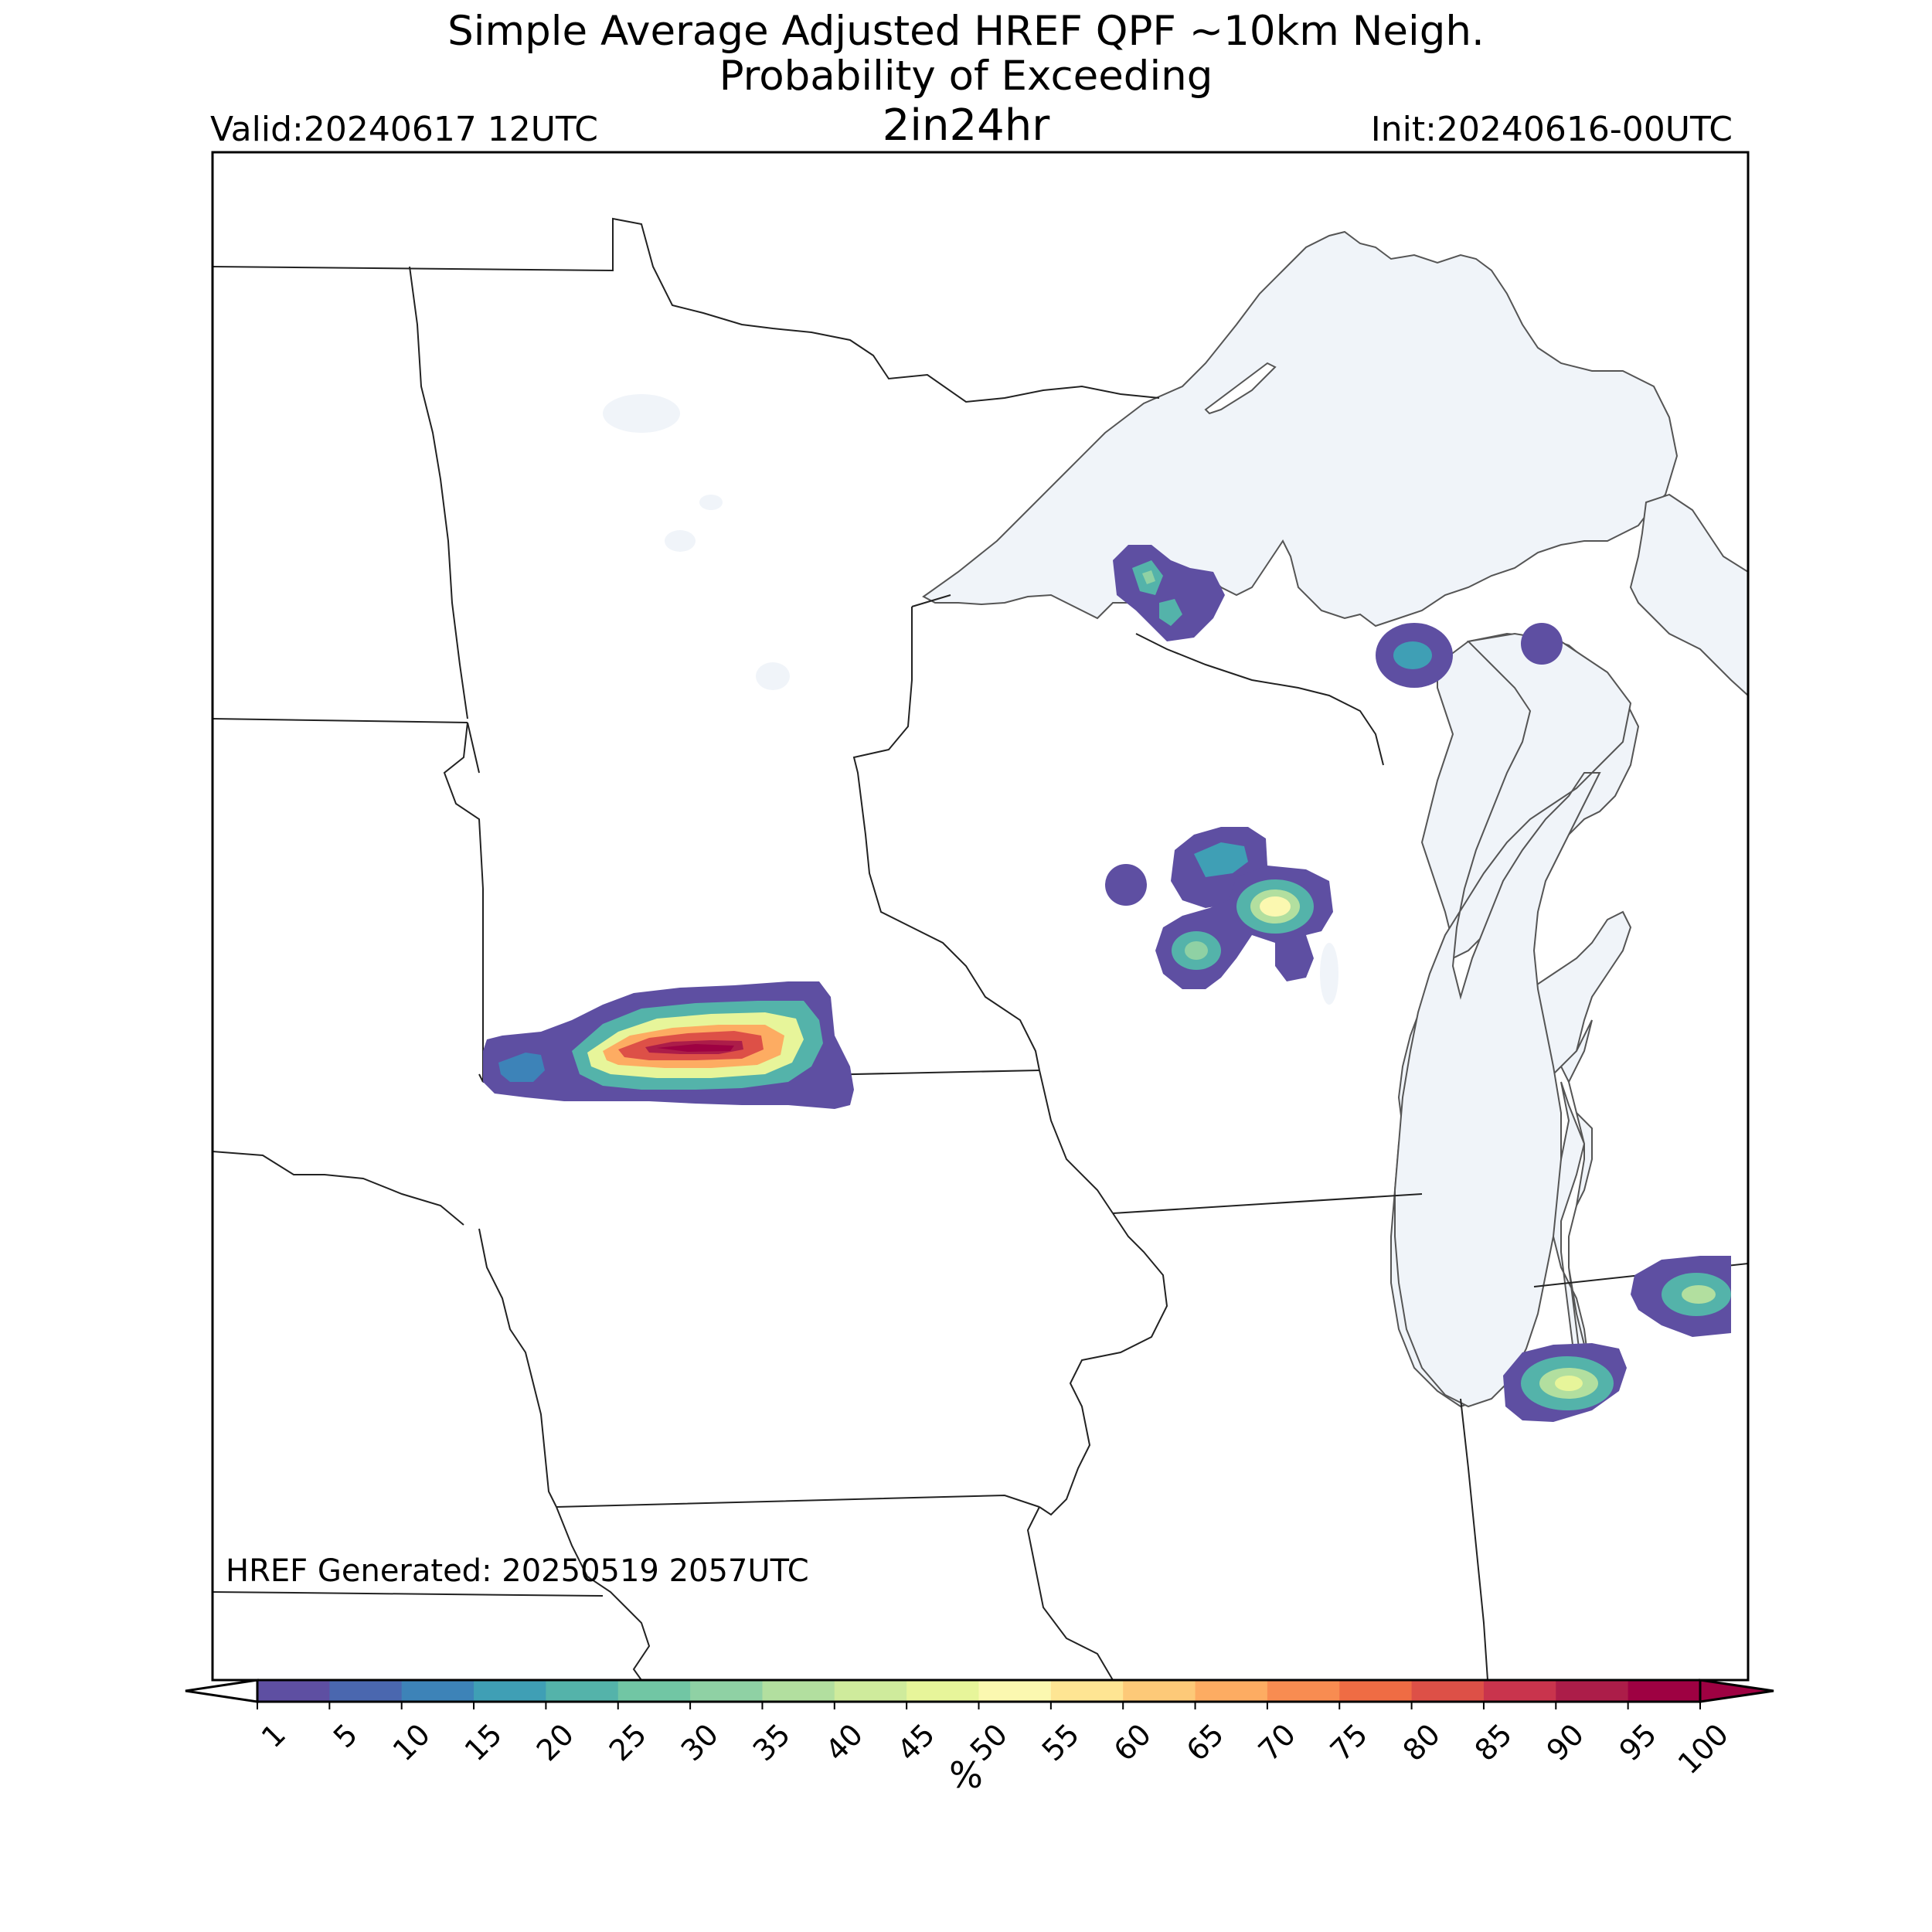  What do you see at coordinates (1513, 1020) in the screenshot?
I see `lake-michigan-body` at bounding box center [1513, 1020].